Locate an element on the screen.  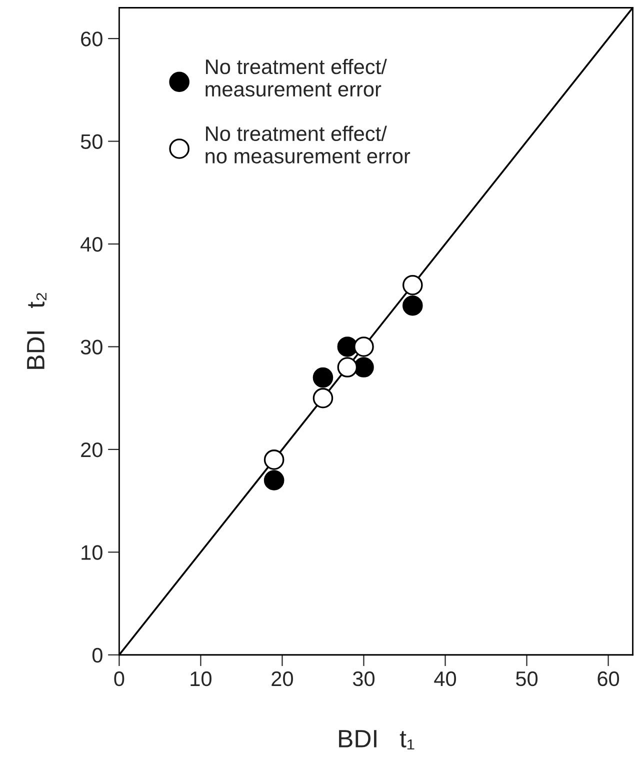
x-tick-label: 10 is located at coordinates (201, 678).